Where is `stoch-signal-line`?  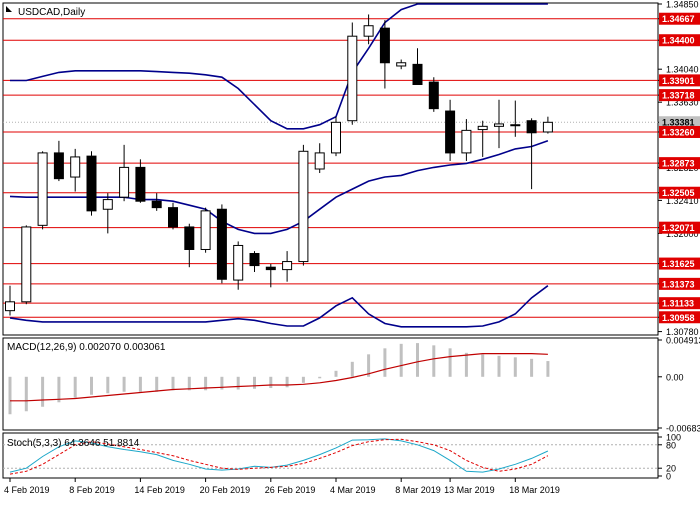 stoch-signal-line is located at coordinates (279, 456).